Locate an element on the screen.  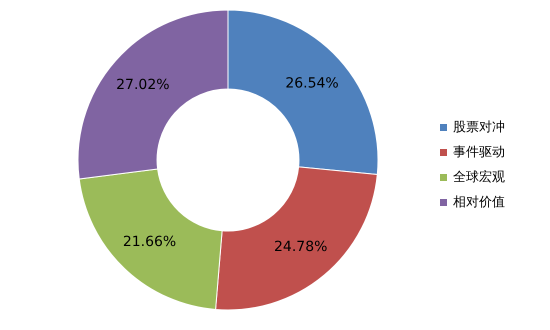
legend-label: 股票对冲 is located at coordinates (479, 127).